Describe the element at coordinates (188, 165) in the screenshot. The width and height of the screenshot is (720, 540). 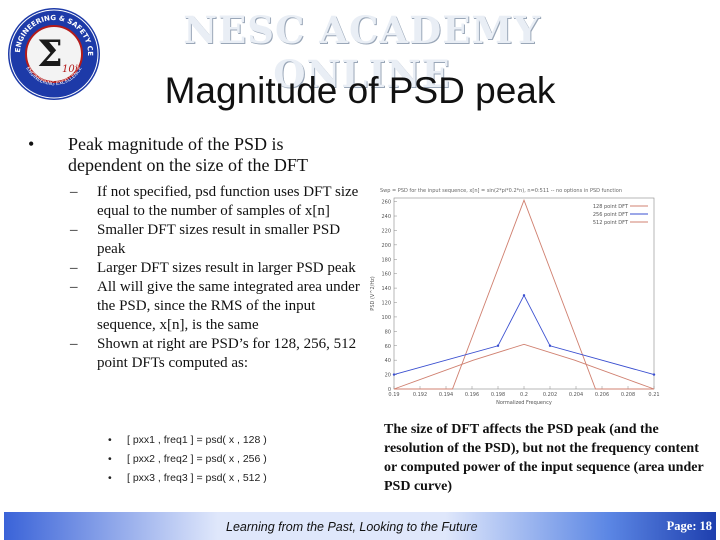
I see `main-bullet-line-2: dependent on the size of the DFT` at that location.